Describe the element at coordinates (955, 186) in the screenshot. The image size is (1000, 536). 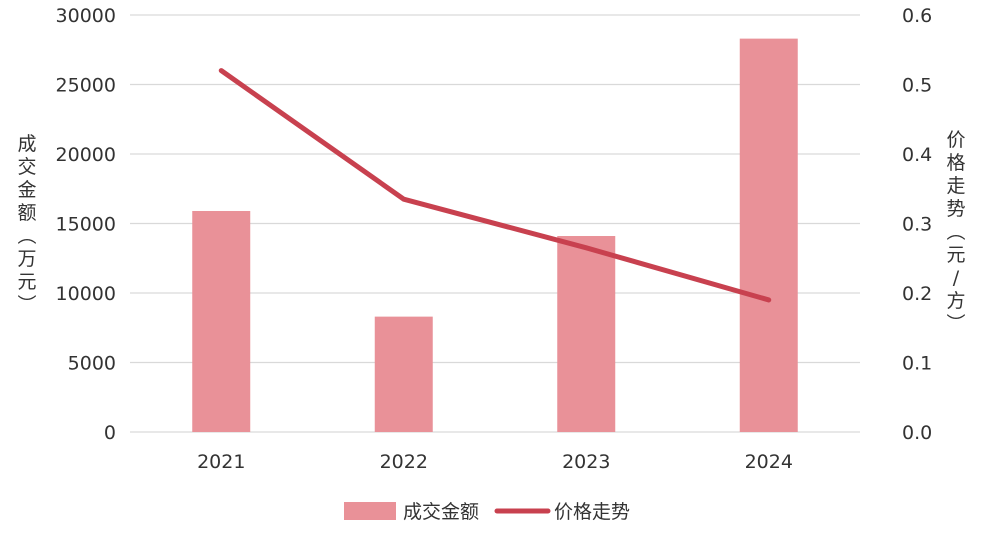
I see `right-axis-title-char: 走` at that location.